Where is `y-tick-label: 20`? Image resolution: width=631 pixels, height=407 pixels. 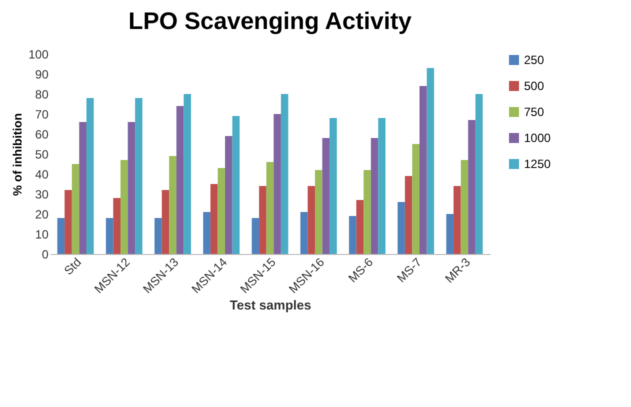
y-tick-label: 20 is located at coordinates (42, 215).